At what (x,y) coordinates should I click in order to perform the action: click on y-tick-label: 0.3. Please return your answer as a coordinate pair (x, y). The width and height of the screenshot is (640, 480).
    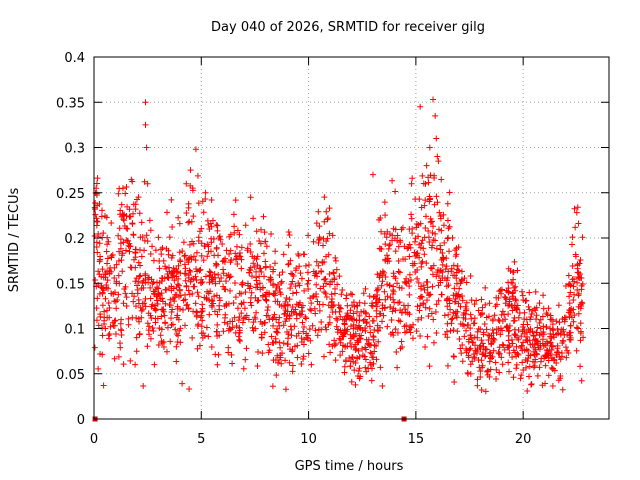
    Looking at the image, I should click on (74, 149).